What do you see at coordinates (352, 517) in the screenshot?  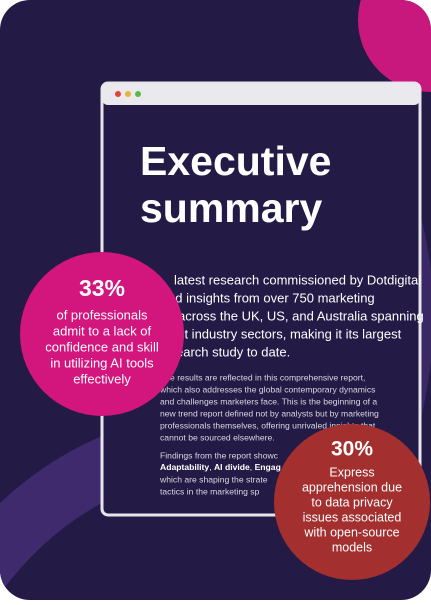 I see `stat-text: issues associated` at bounding box center [352, 517].